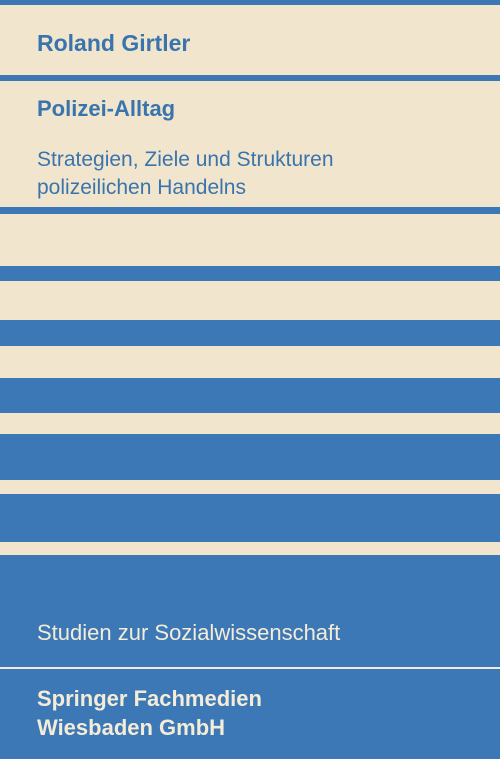  Describe the element at coordinates (106, 108) in the screenshot. I see `book-title: Polizei-Alltag` at that location.